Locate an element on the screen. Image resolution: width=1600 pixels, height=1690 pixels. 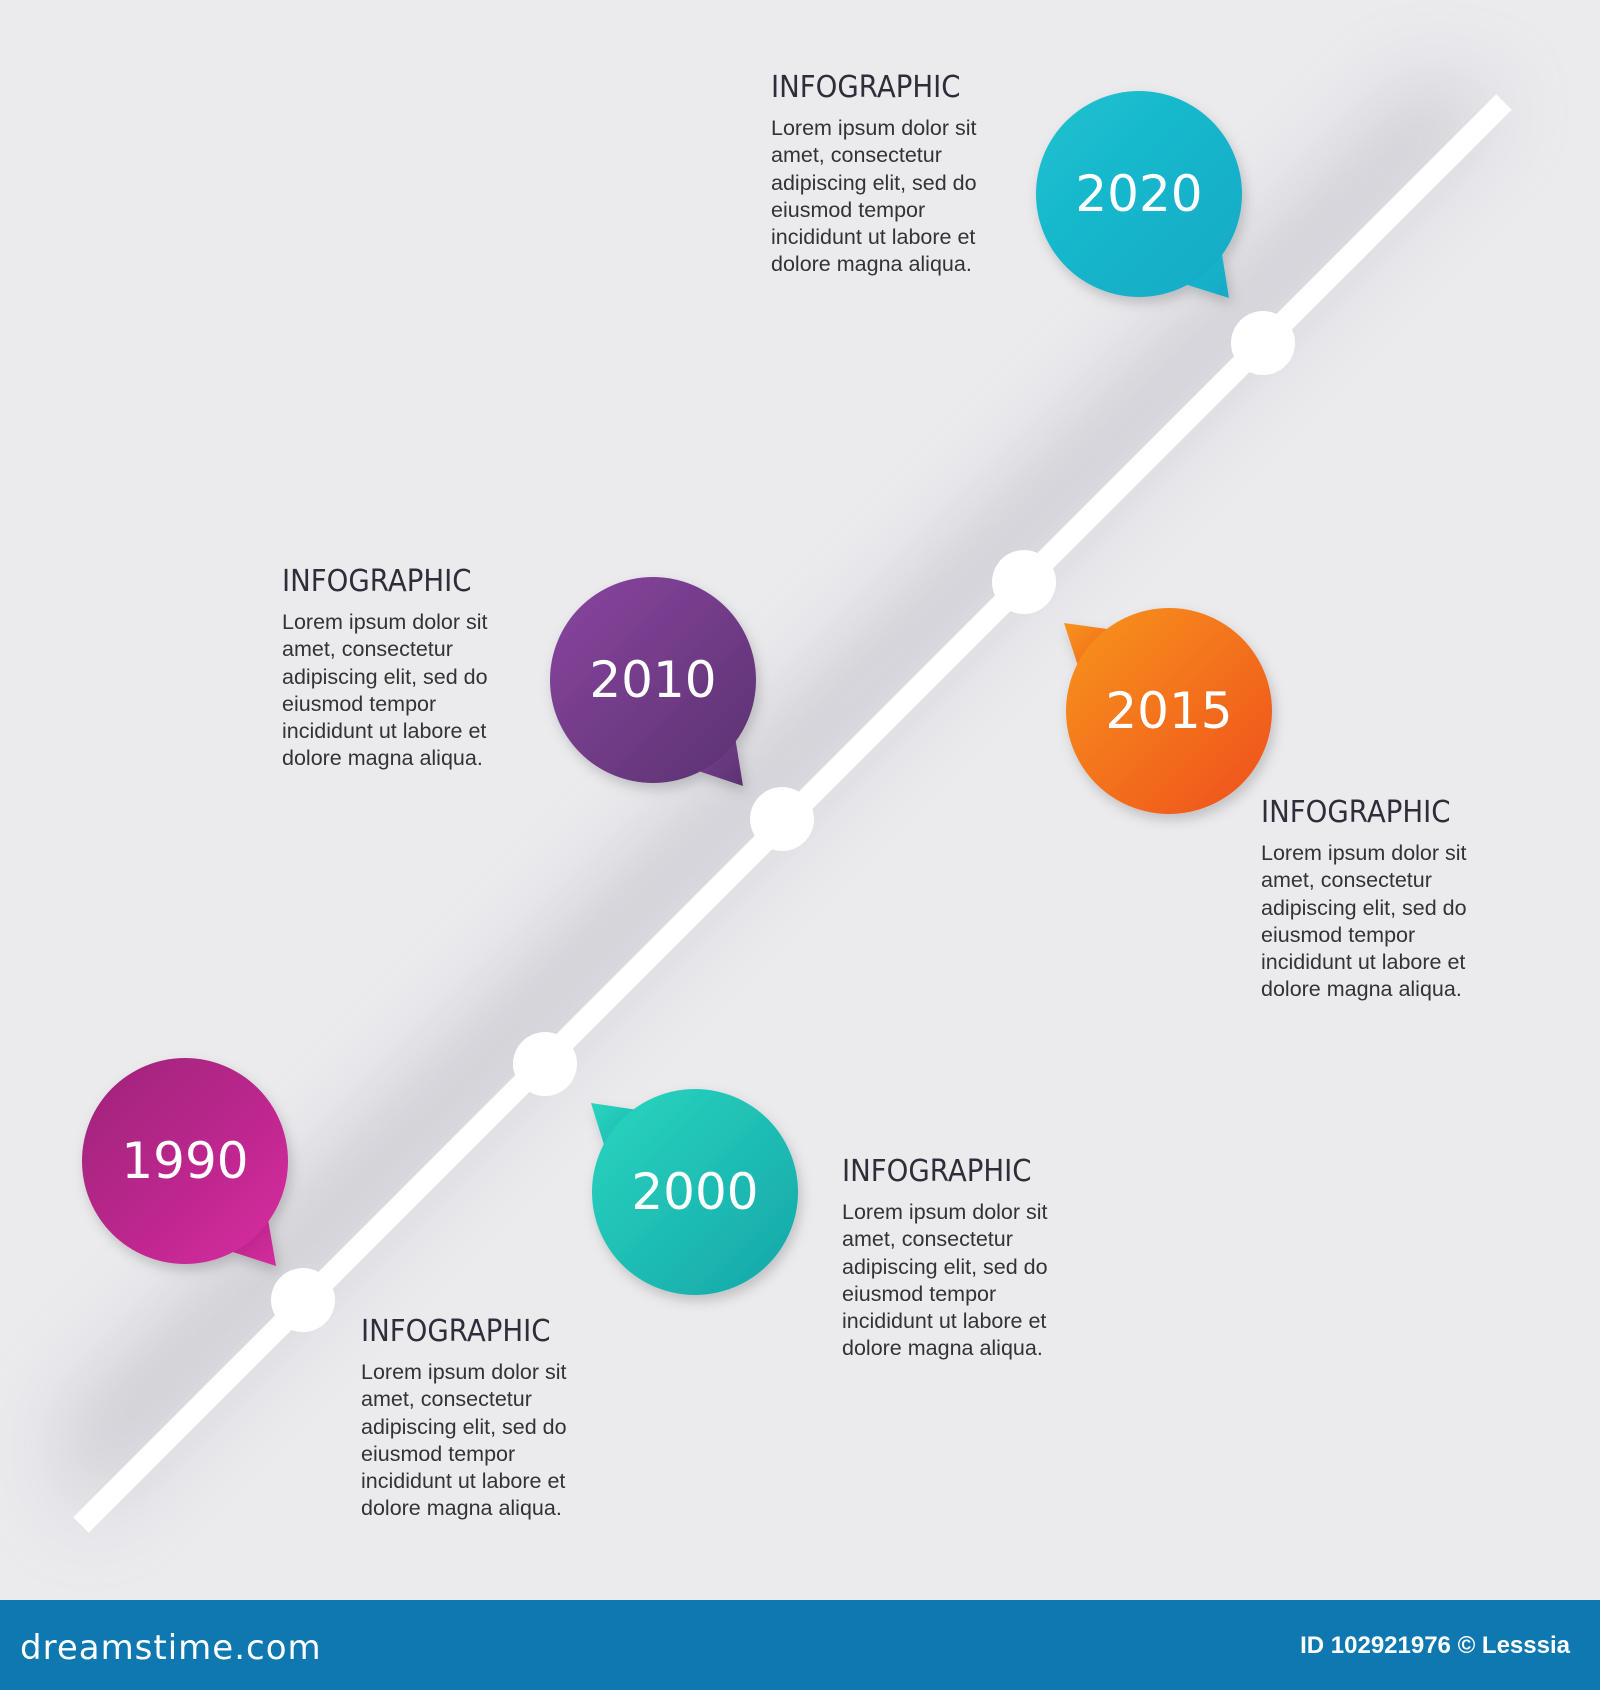
year-label: 2020 is located at coordinates (1139, 194).